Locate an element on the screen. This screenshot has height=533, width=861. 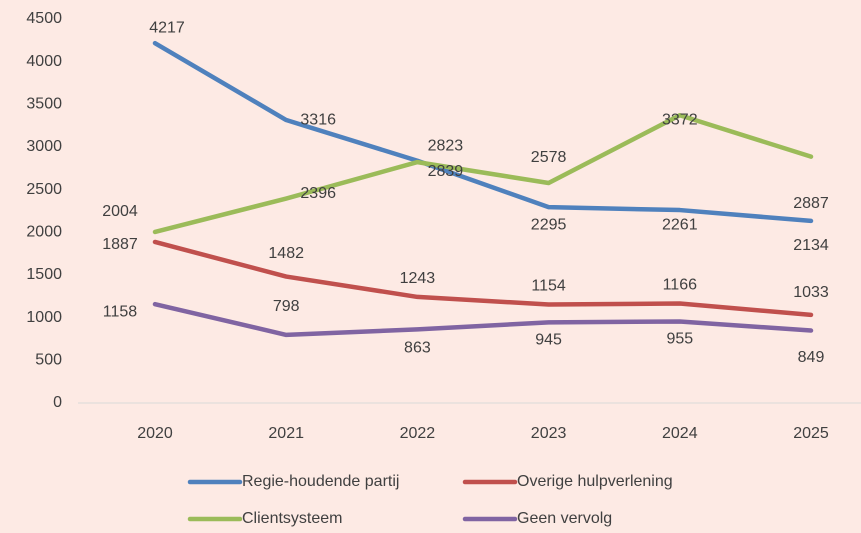
data-label: 945 is located at coordinates (548, 340).